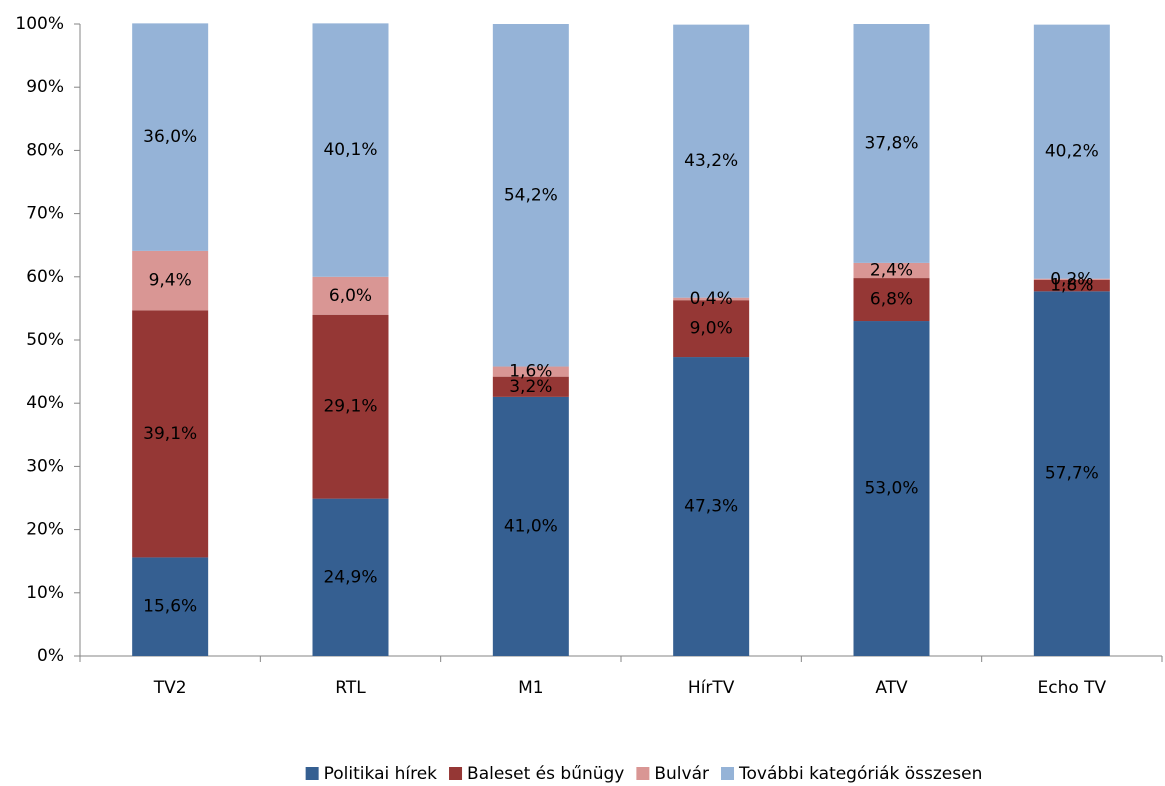 The width and height of the screenshot is (1165, 786). Describe the element at coordinates (39, 24) in the screenshot. I see `y-tick-label: 100%` at that location.